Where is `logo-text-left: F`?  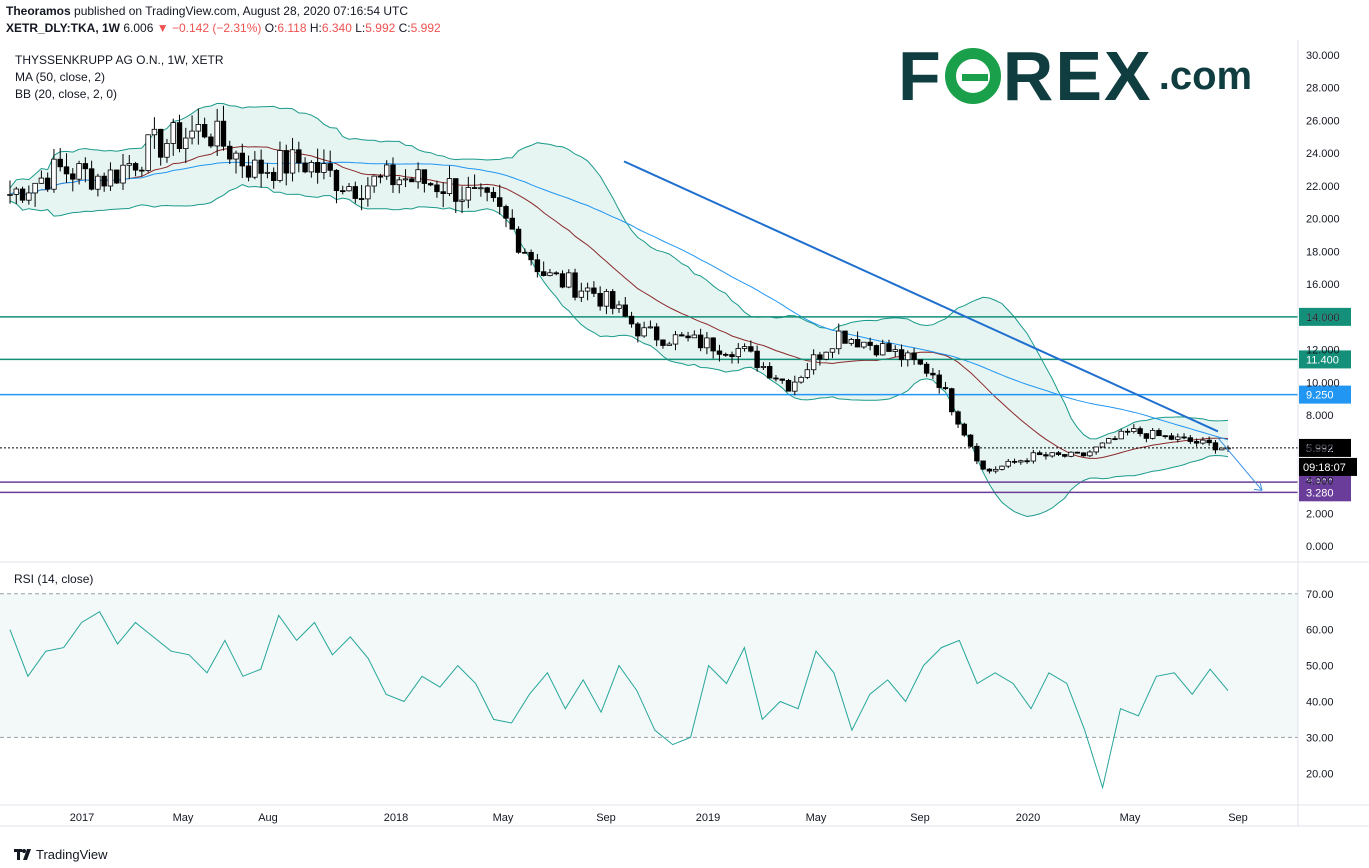 logo-text-left: F is located at coordinates (920, 76).